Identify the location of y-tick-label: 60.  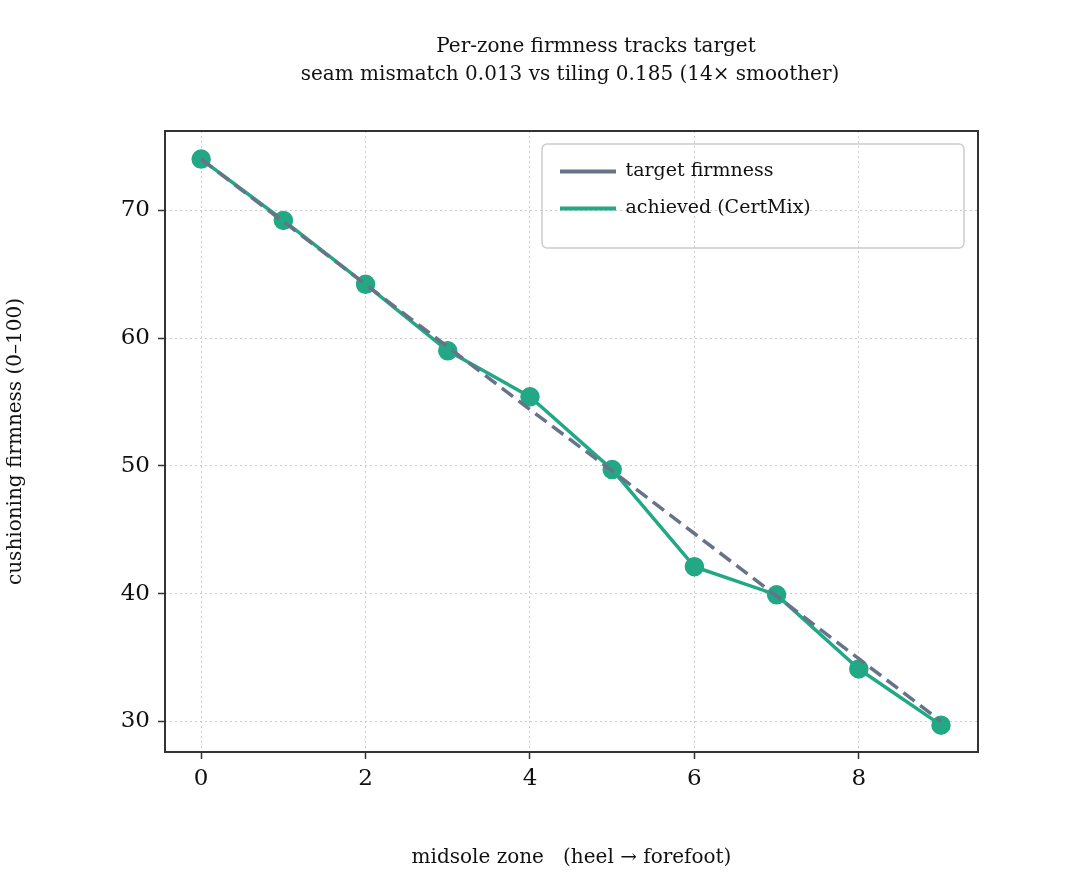
(135, 335).